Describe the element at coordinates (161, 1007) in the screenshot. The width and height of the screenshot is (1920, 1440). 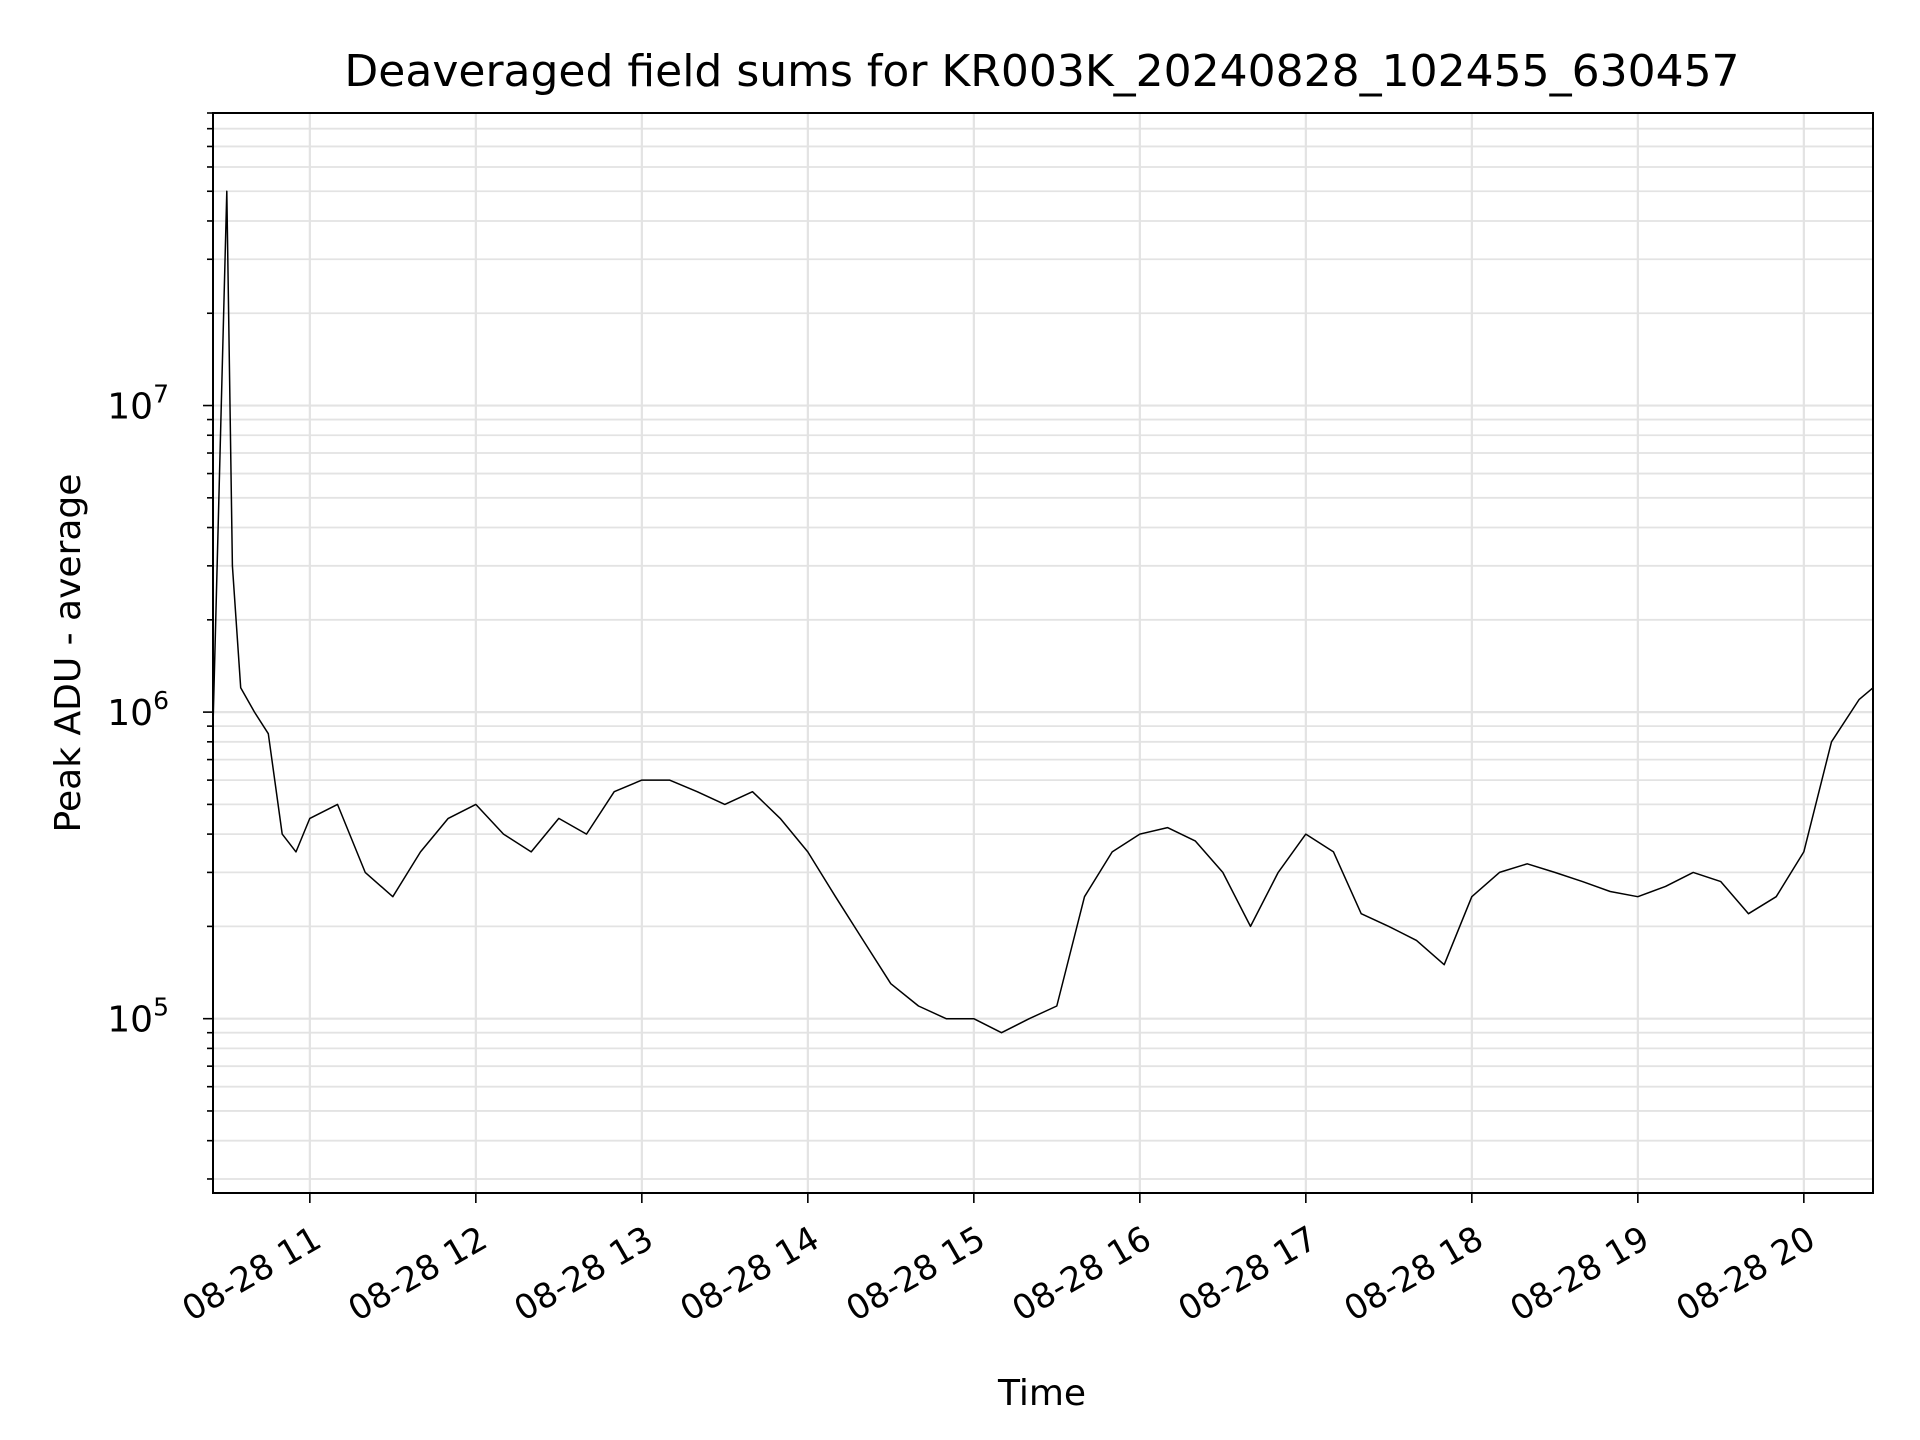
I see `y-tick-label-exponent: 5` at that location.